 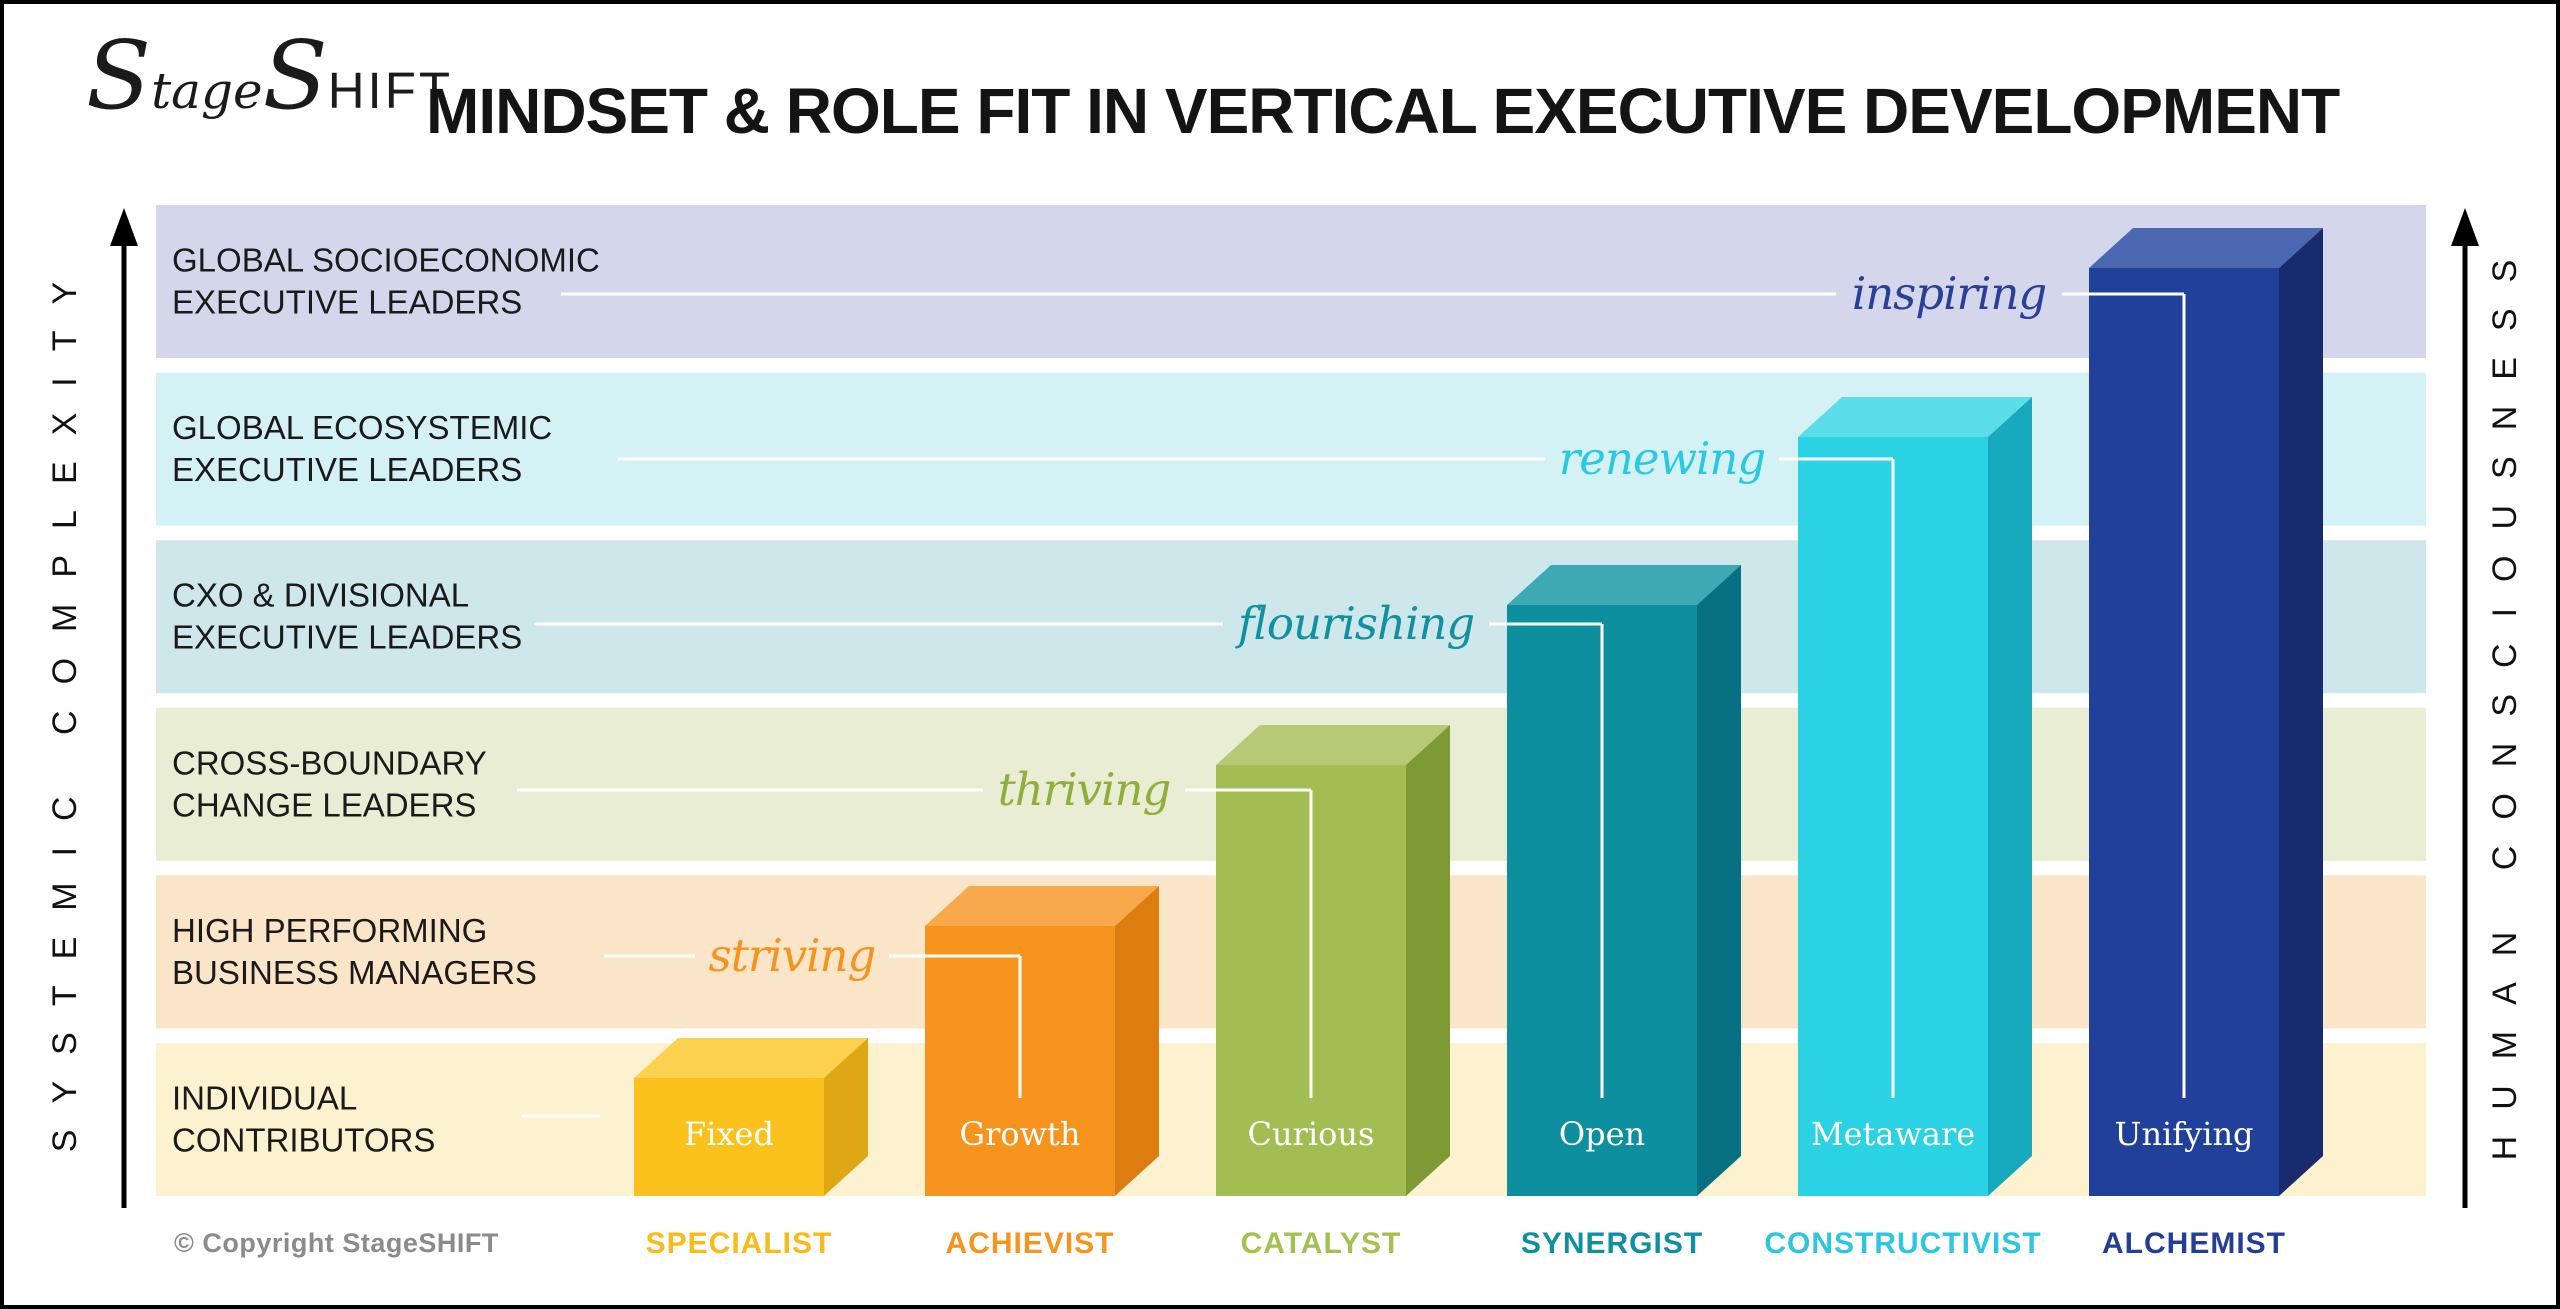 What do you see at coordinates (2194, 1243) in the screenshot?
I see `stage-label-alchemist: ALCHEMIST` at bounding box center [2194, 1243].